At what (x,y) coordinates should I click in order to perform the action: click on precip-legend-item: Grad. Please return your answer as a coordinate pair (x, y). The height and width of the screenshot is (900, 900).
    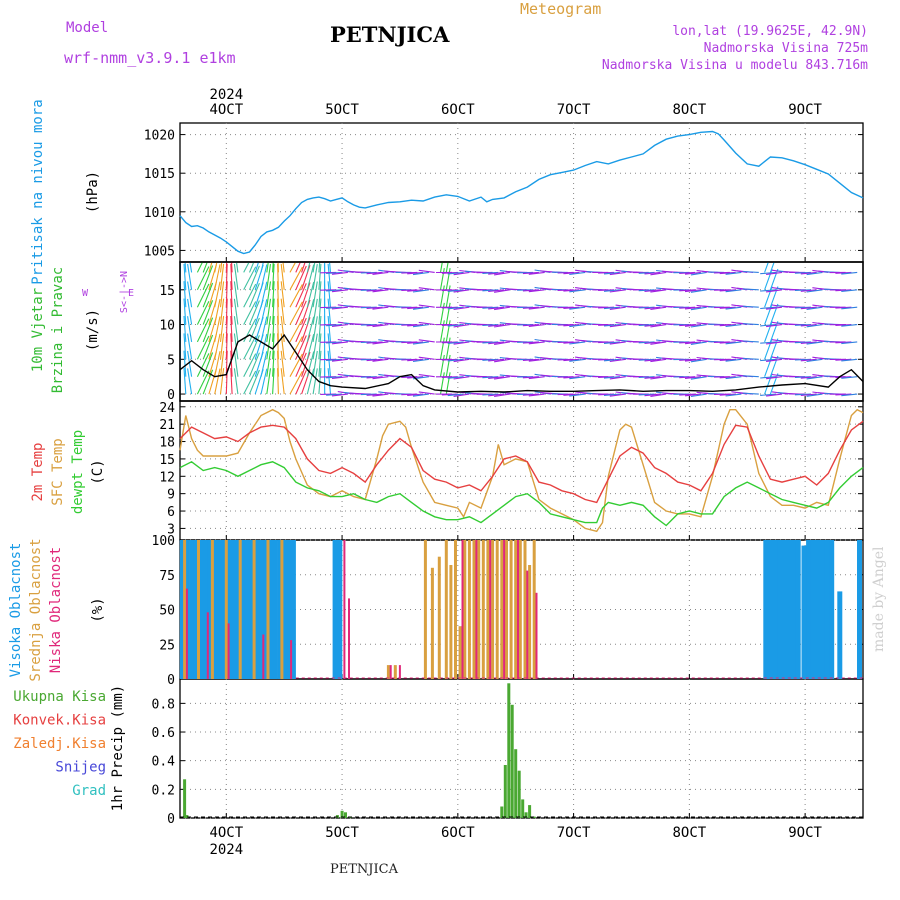
    Looking at the image, I should click on (89, 791).